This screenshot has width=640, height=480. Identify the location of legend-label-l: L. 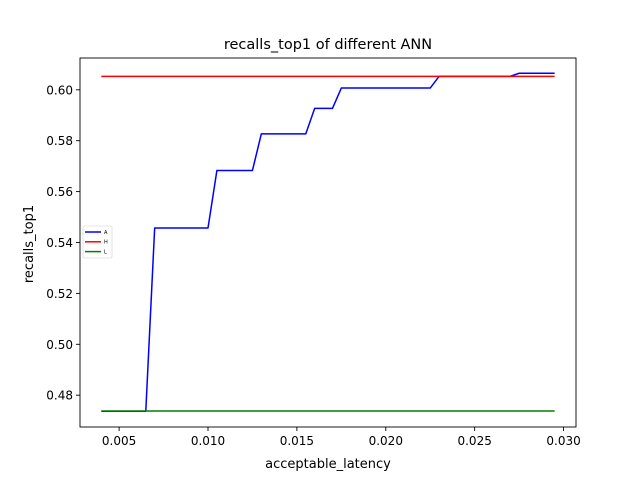
(105, 252).